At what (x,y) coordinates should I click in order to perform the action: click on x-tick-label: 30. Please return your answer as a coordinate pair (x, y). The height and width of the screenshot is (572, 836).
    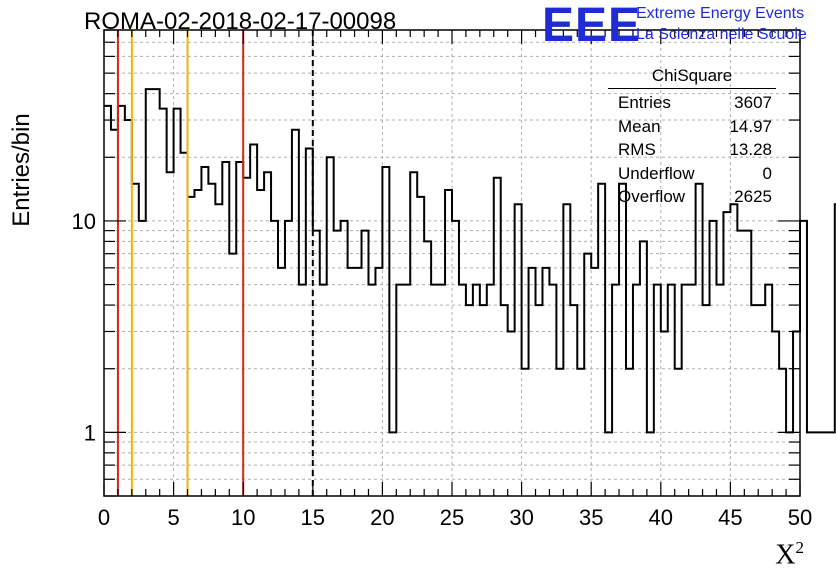
    Looking at the image, I should click on (521, 517).